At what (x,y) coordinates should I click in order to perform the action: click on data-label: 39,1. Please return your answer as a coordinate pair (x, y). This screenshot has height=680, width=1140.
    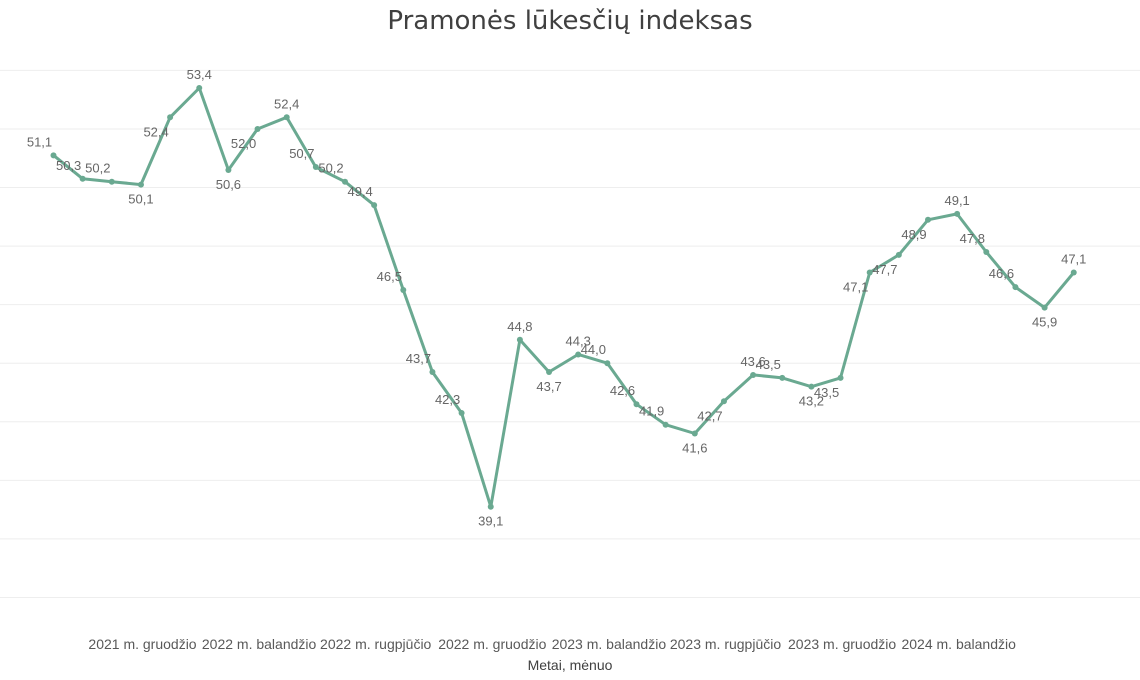
    Looking at the image, I should click on (490, 521).